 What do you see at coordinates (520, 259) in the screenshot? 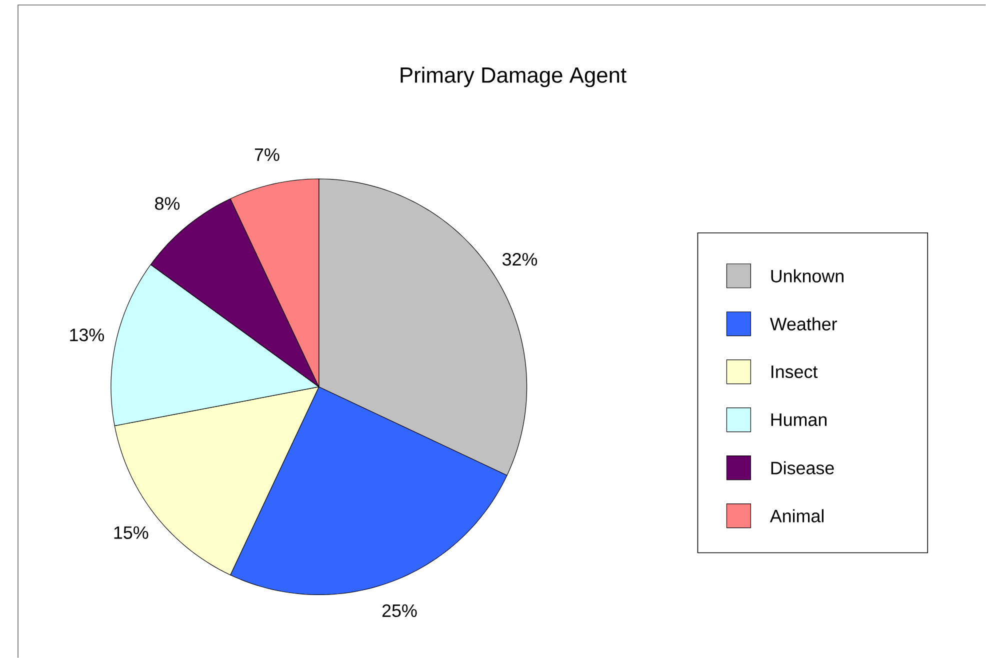
I see `data-label: 32%` at bounding box center [520, 259].